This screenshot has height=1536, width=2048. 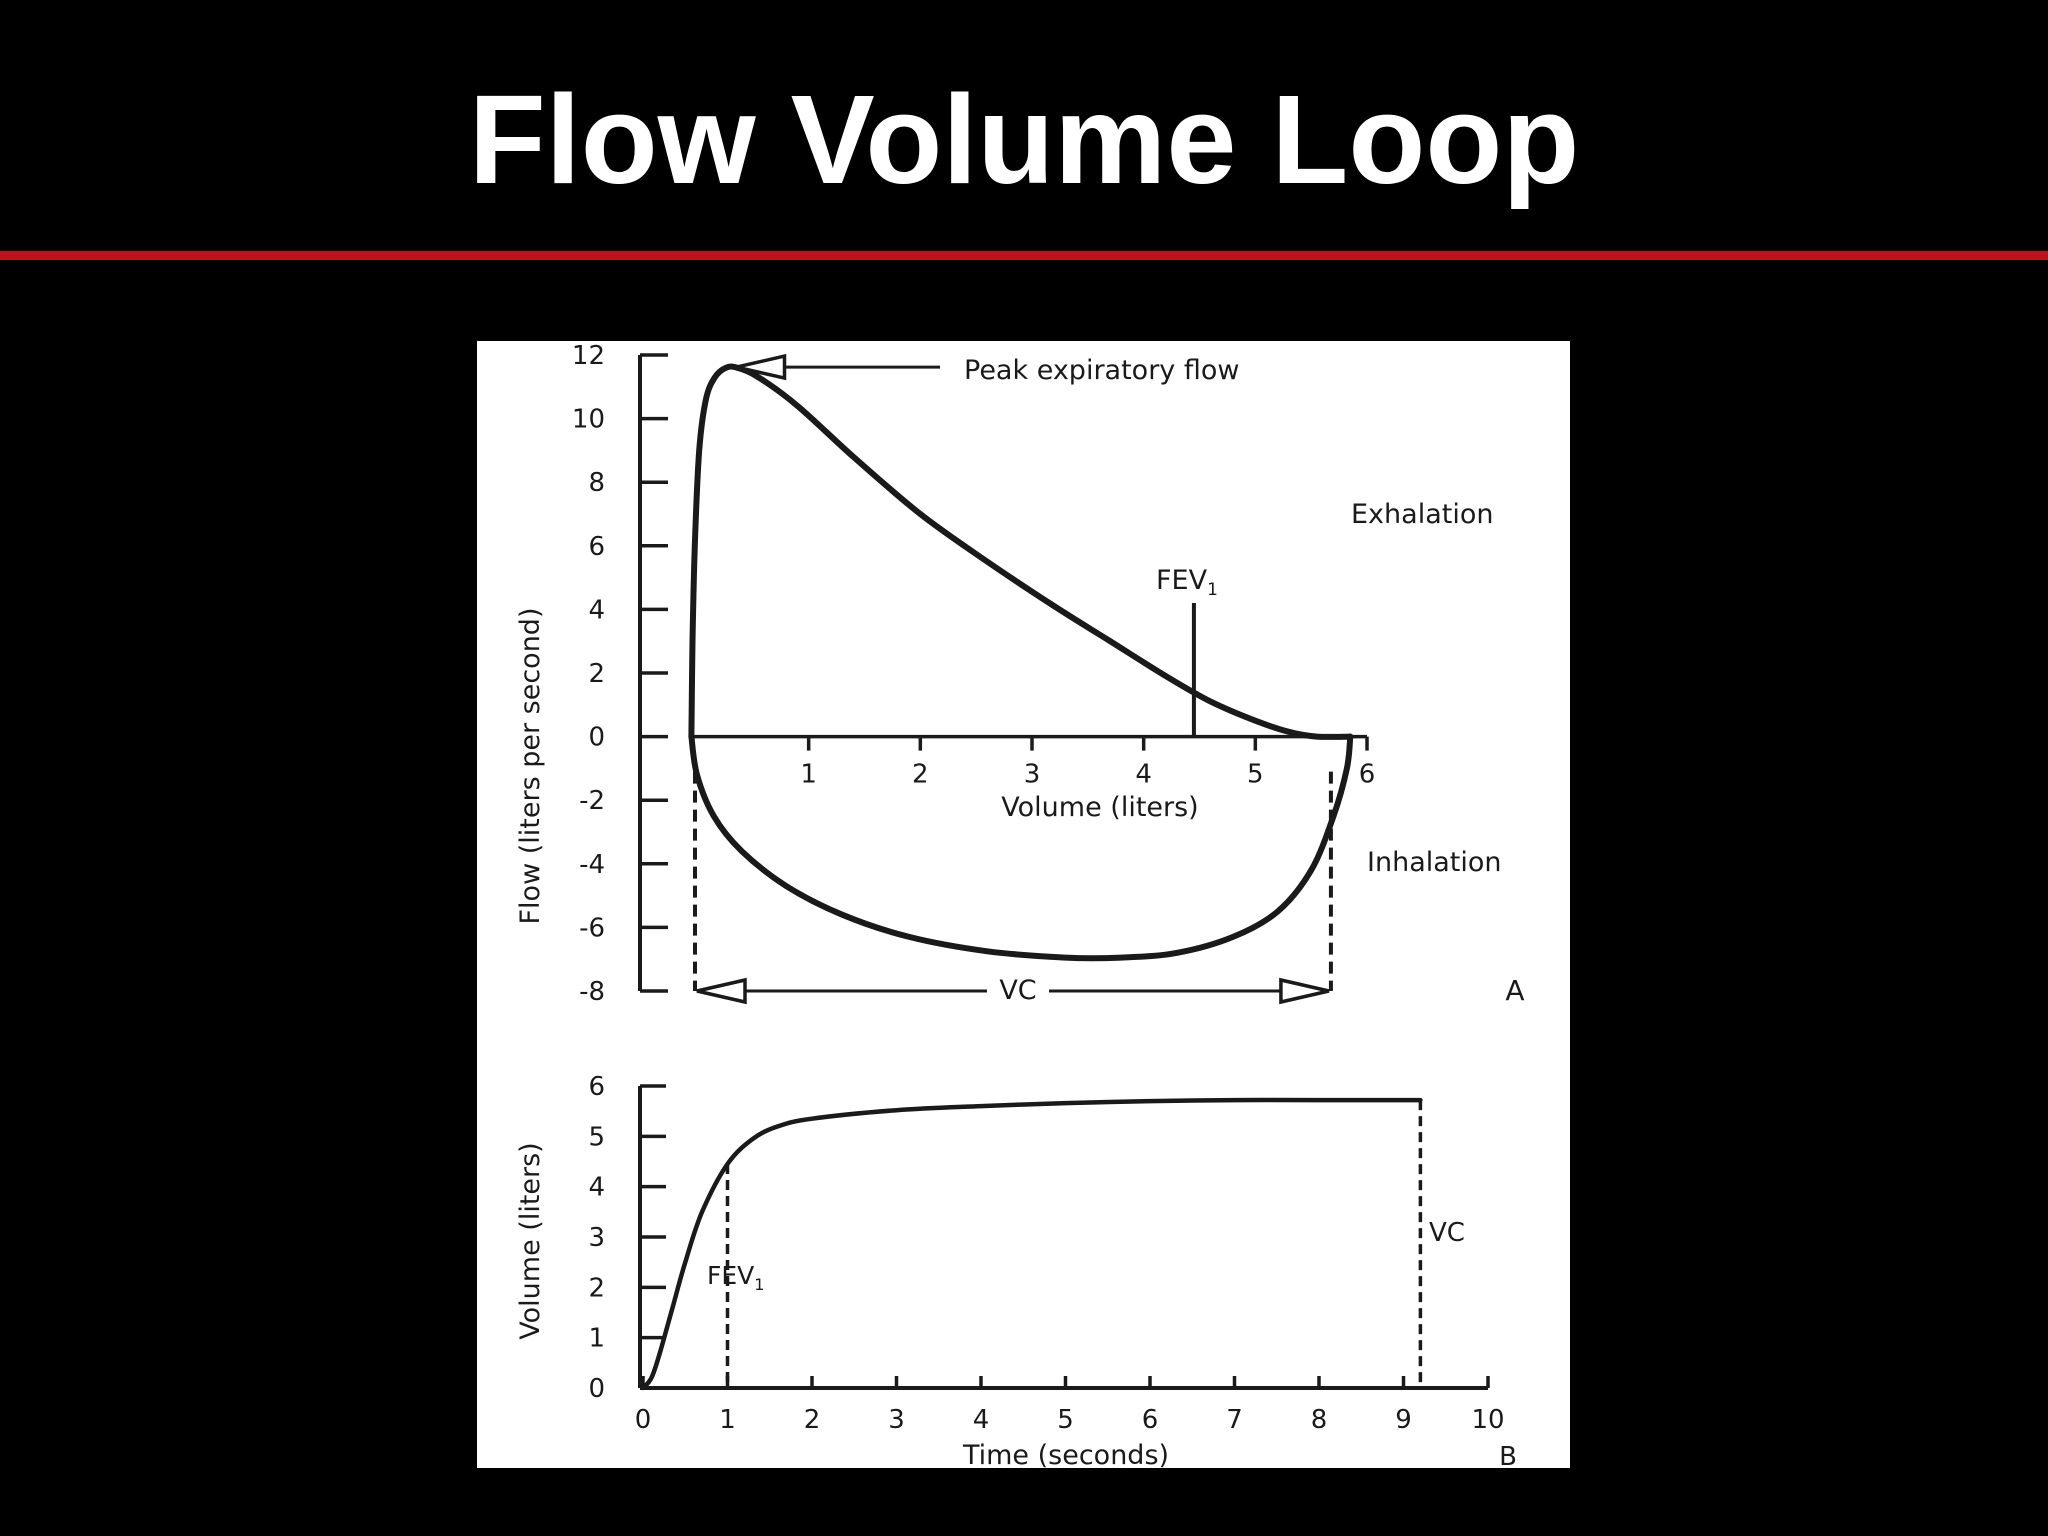 I want to click on time-x-tick-label: 6, so click(x=1150, y=1420).